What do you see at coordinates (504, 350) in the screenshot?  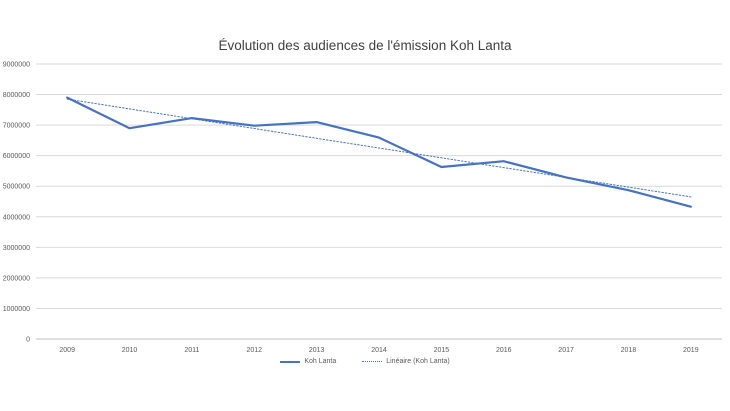 I see `x-tick-label: 2016` at bounding box center [504, 350].